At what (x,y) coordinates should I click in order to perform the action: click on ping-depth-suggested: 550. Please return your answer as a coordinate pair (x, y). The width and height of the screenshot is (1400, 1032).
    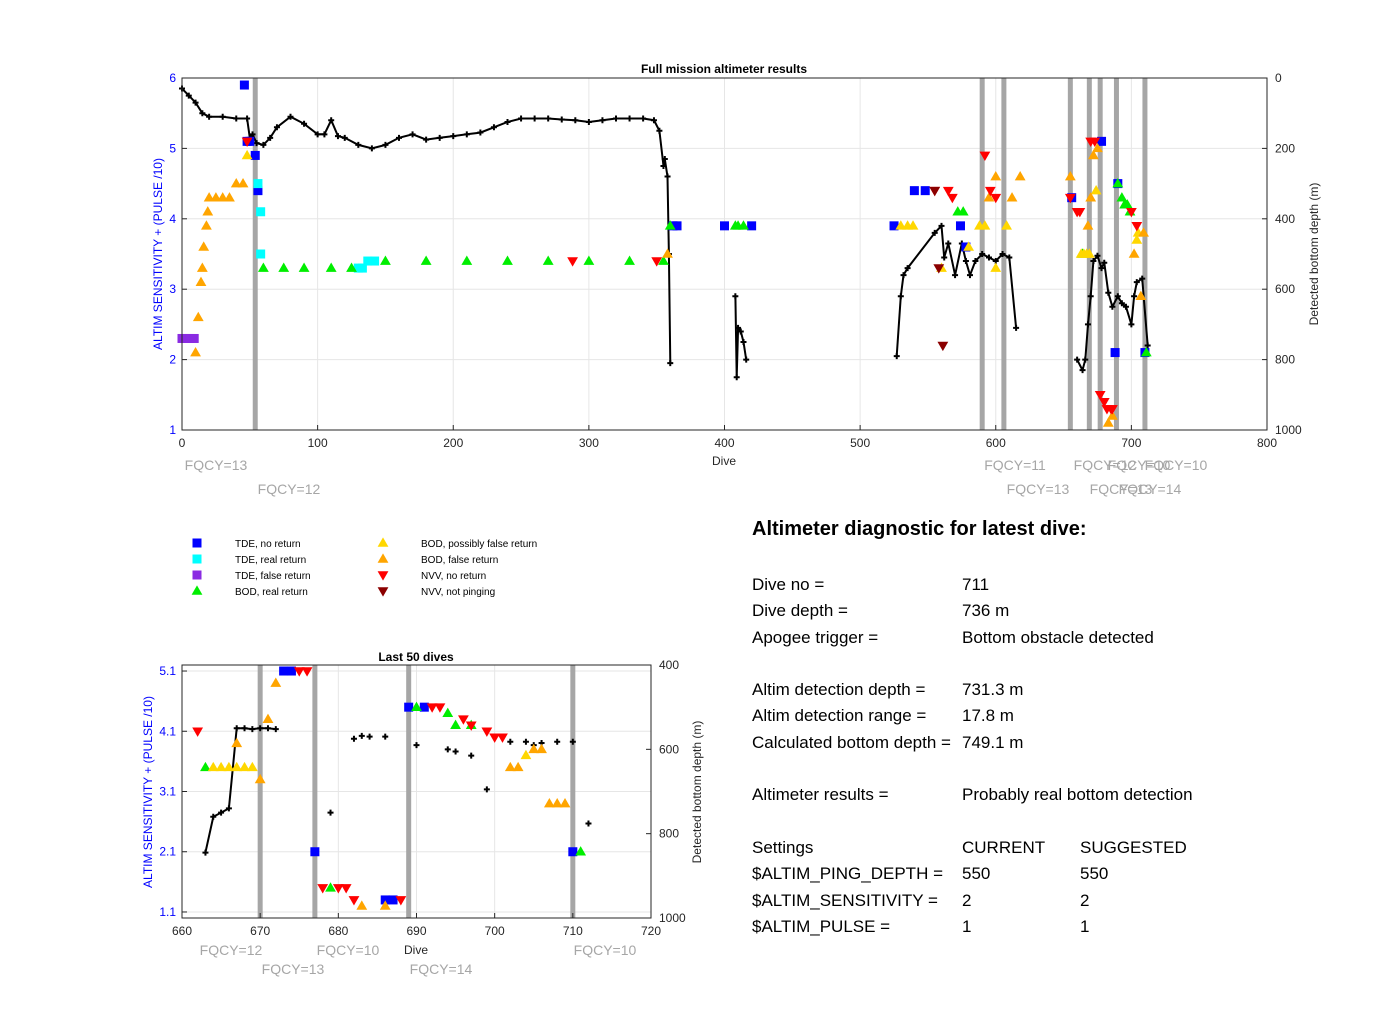
    Looking at the image, I should click on (1094, 874).